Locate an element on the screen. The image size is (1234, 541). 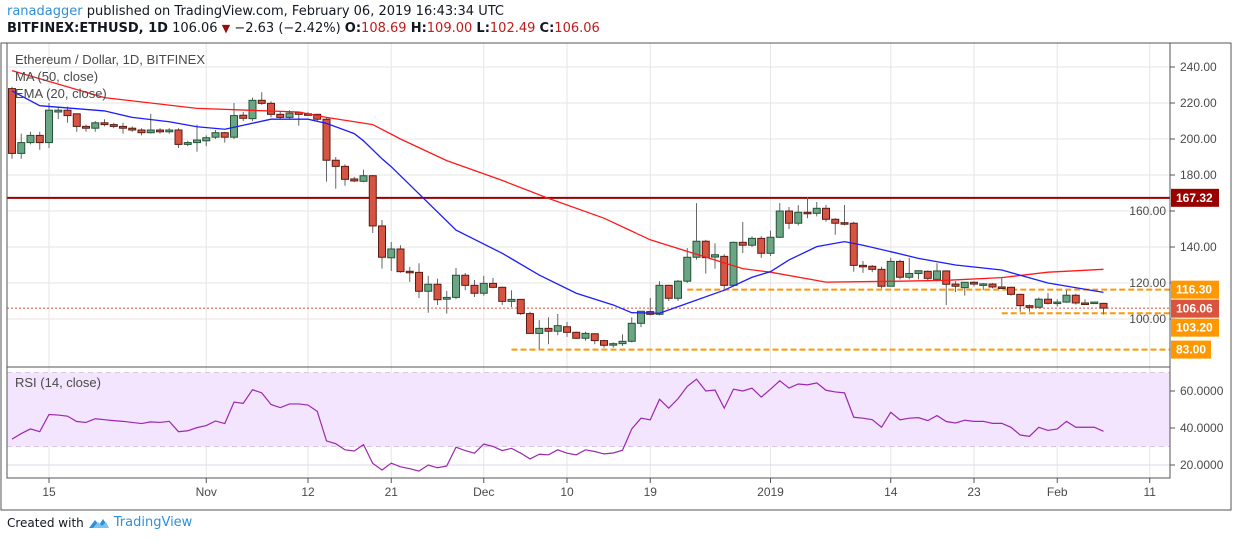
legend-ema: EMA (20, close) is located at coordinates (61, 93).